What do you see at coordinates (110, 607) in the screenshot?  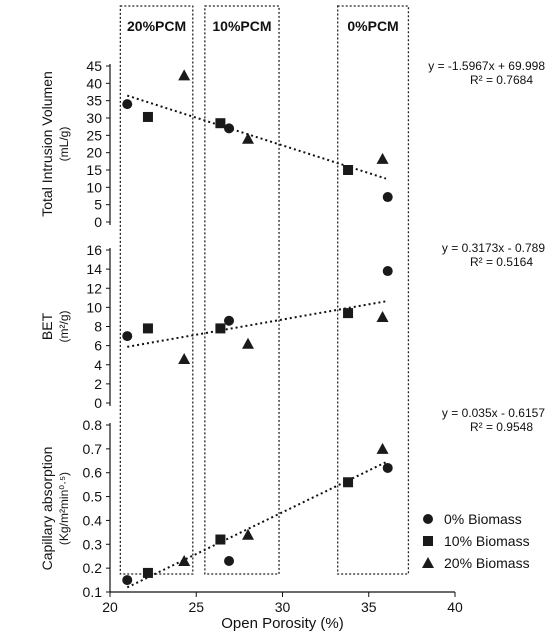 I see `x-tick-label: 20` at bounding box center [110, 607].